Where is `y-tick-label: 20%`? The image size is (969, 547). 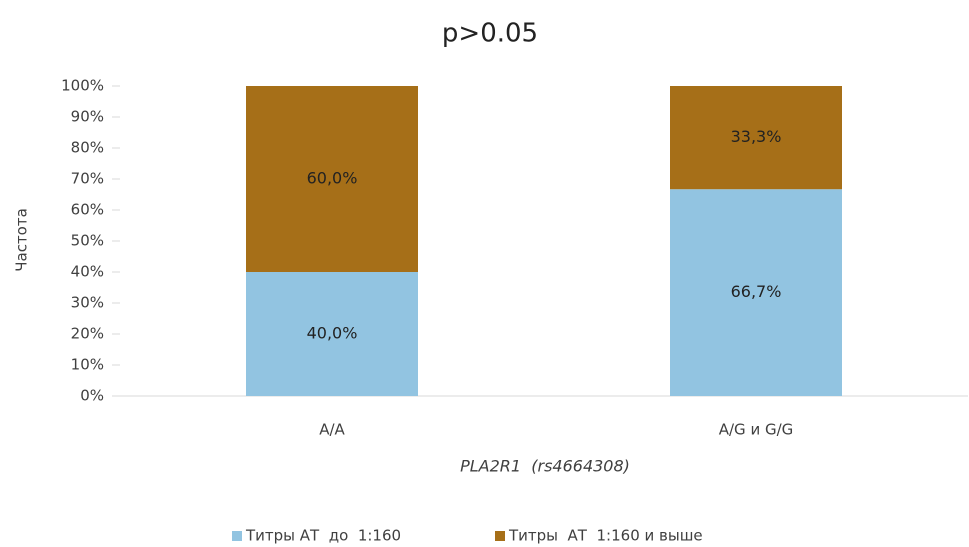
y-tick-label: 20% is located at coordinates (87, 334).